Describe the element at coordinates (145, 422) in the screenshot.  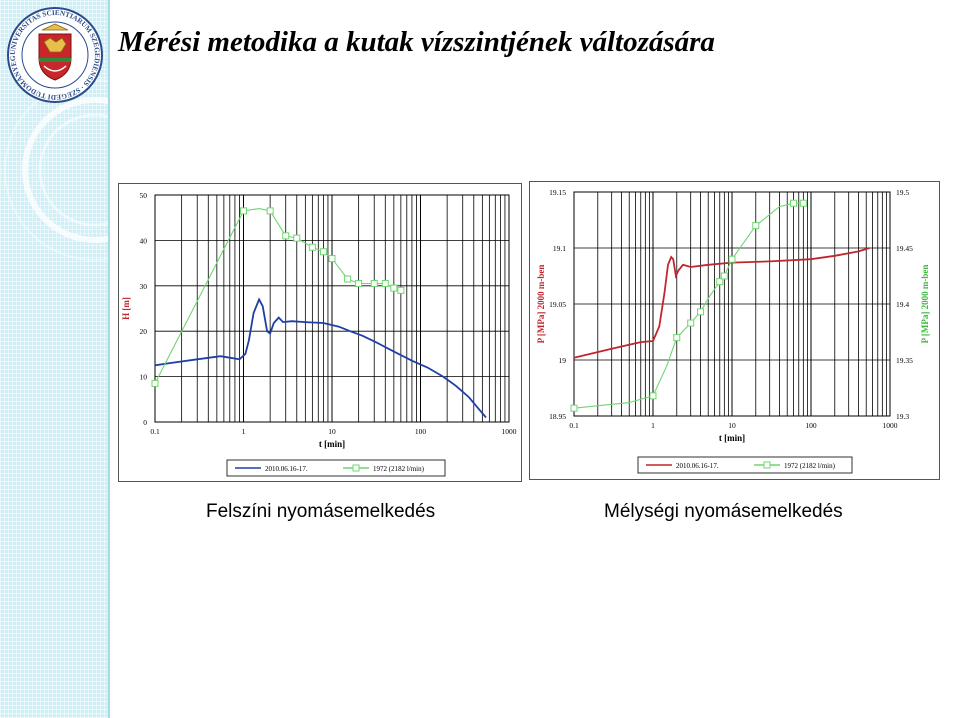
I see `y-tick-label: 0` at that location.